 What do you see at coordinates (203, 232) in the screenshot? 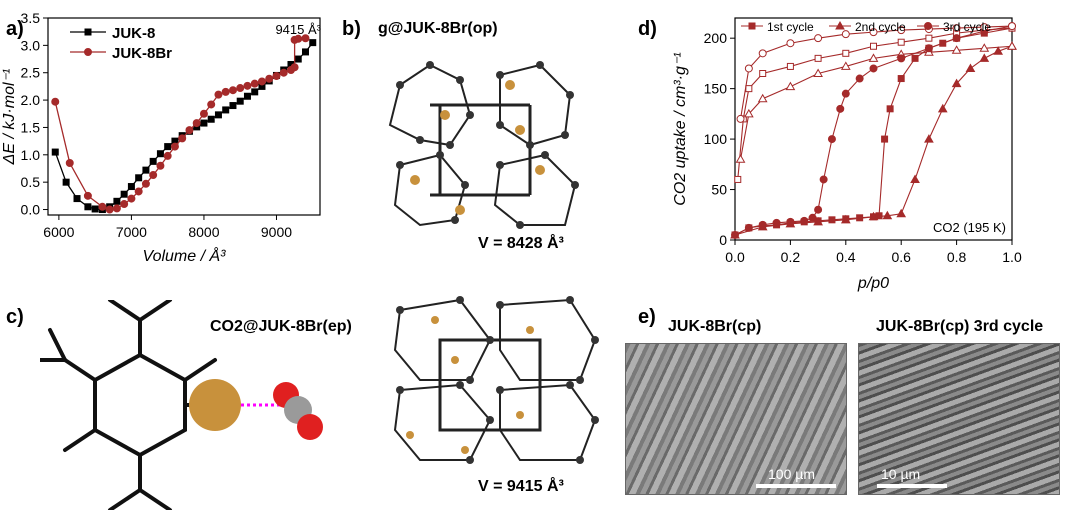
I see `x-tick-label-a: 8000` at bounding box center [203, 232].